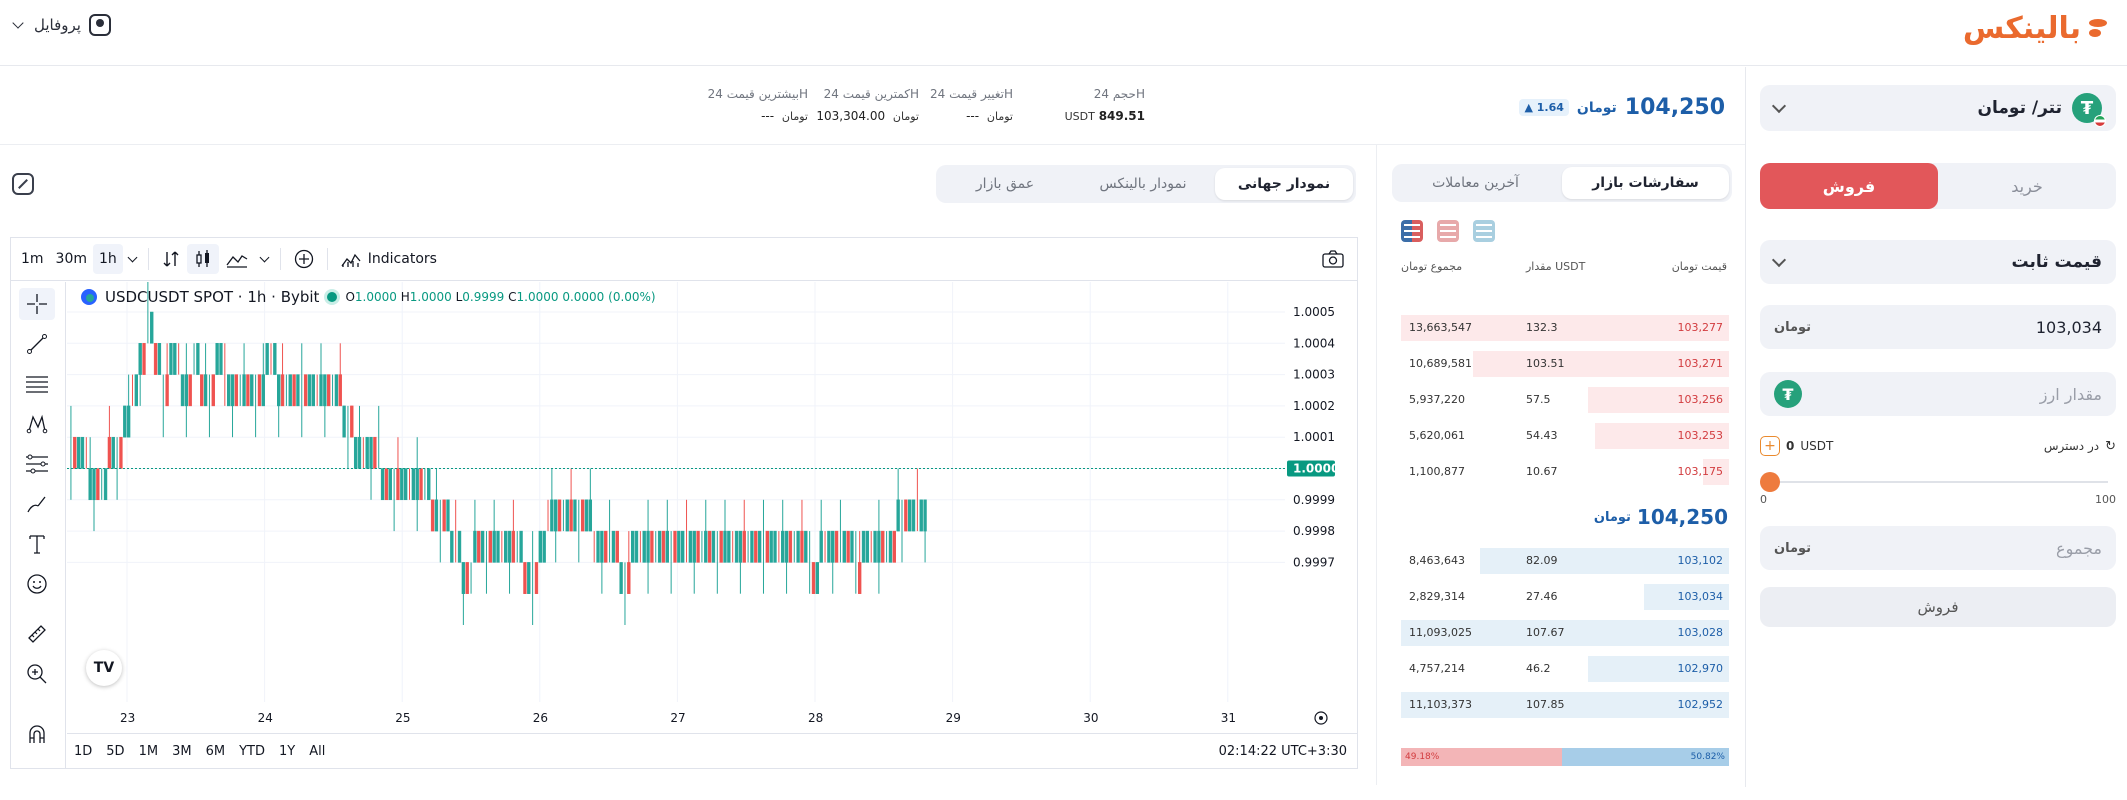 This screenshot has height=800, width=2127. I want to click on orderbook-bids-view-icon, so click(1484, 231).